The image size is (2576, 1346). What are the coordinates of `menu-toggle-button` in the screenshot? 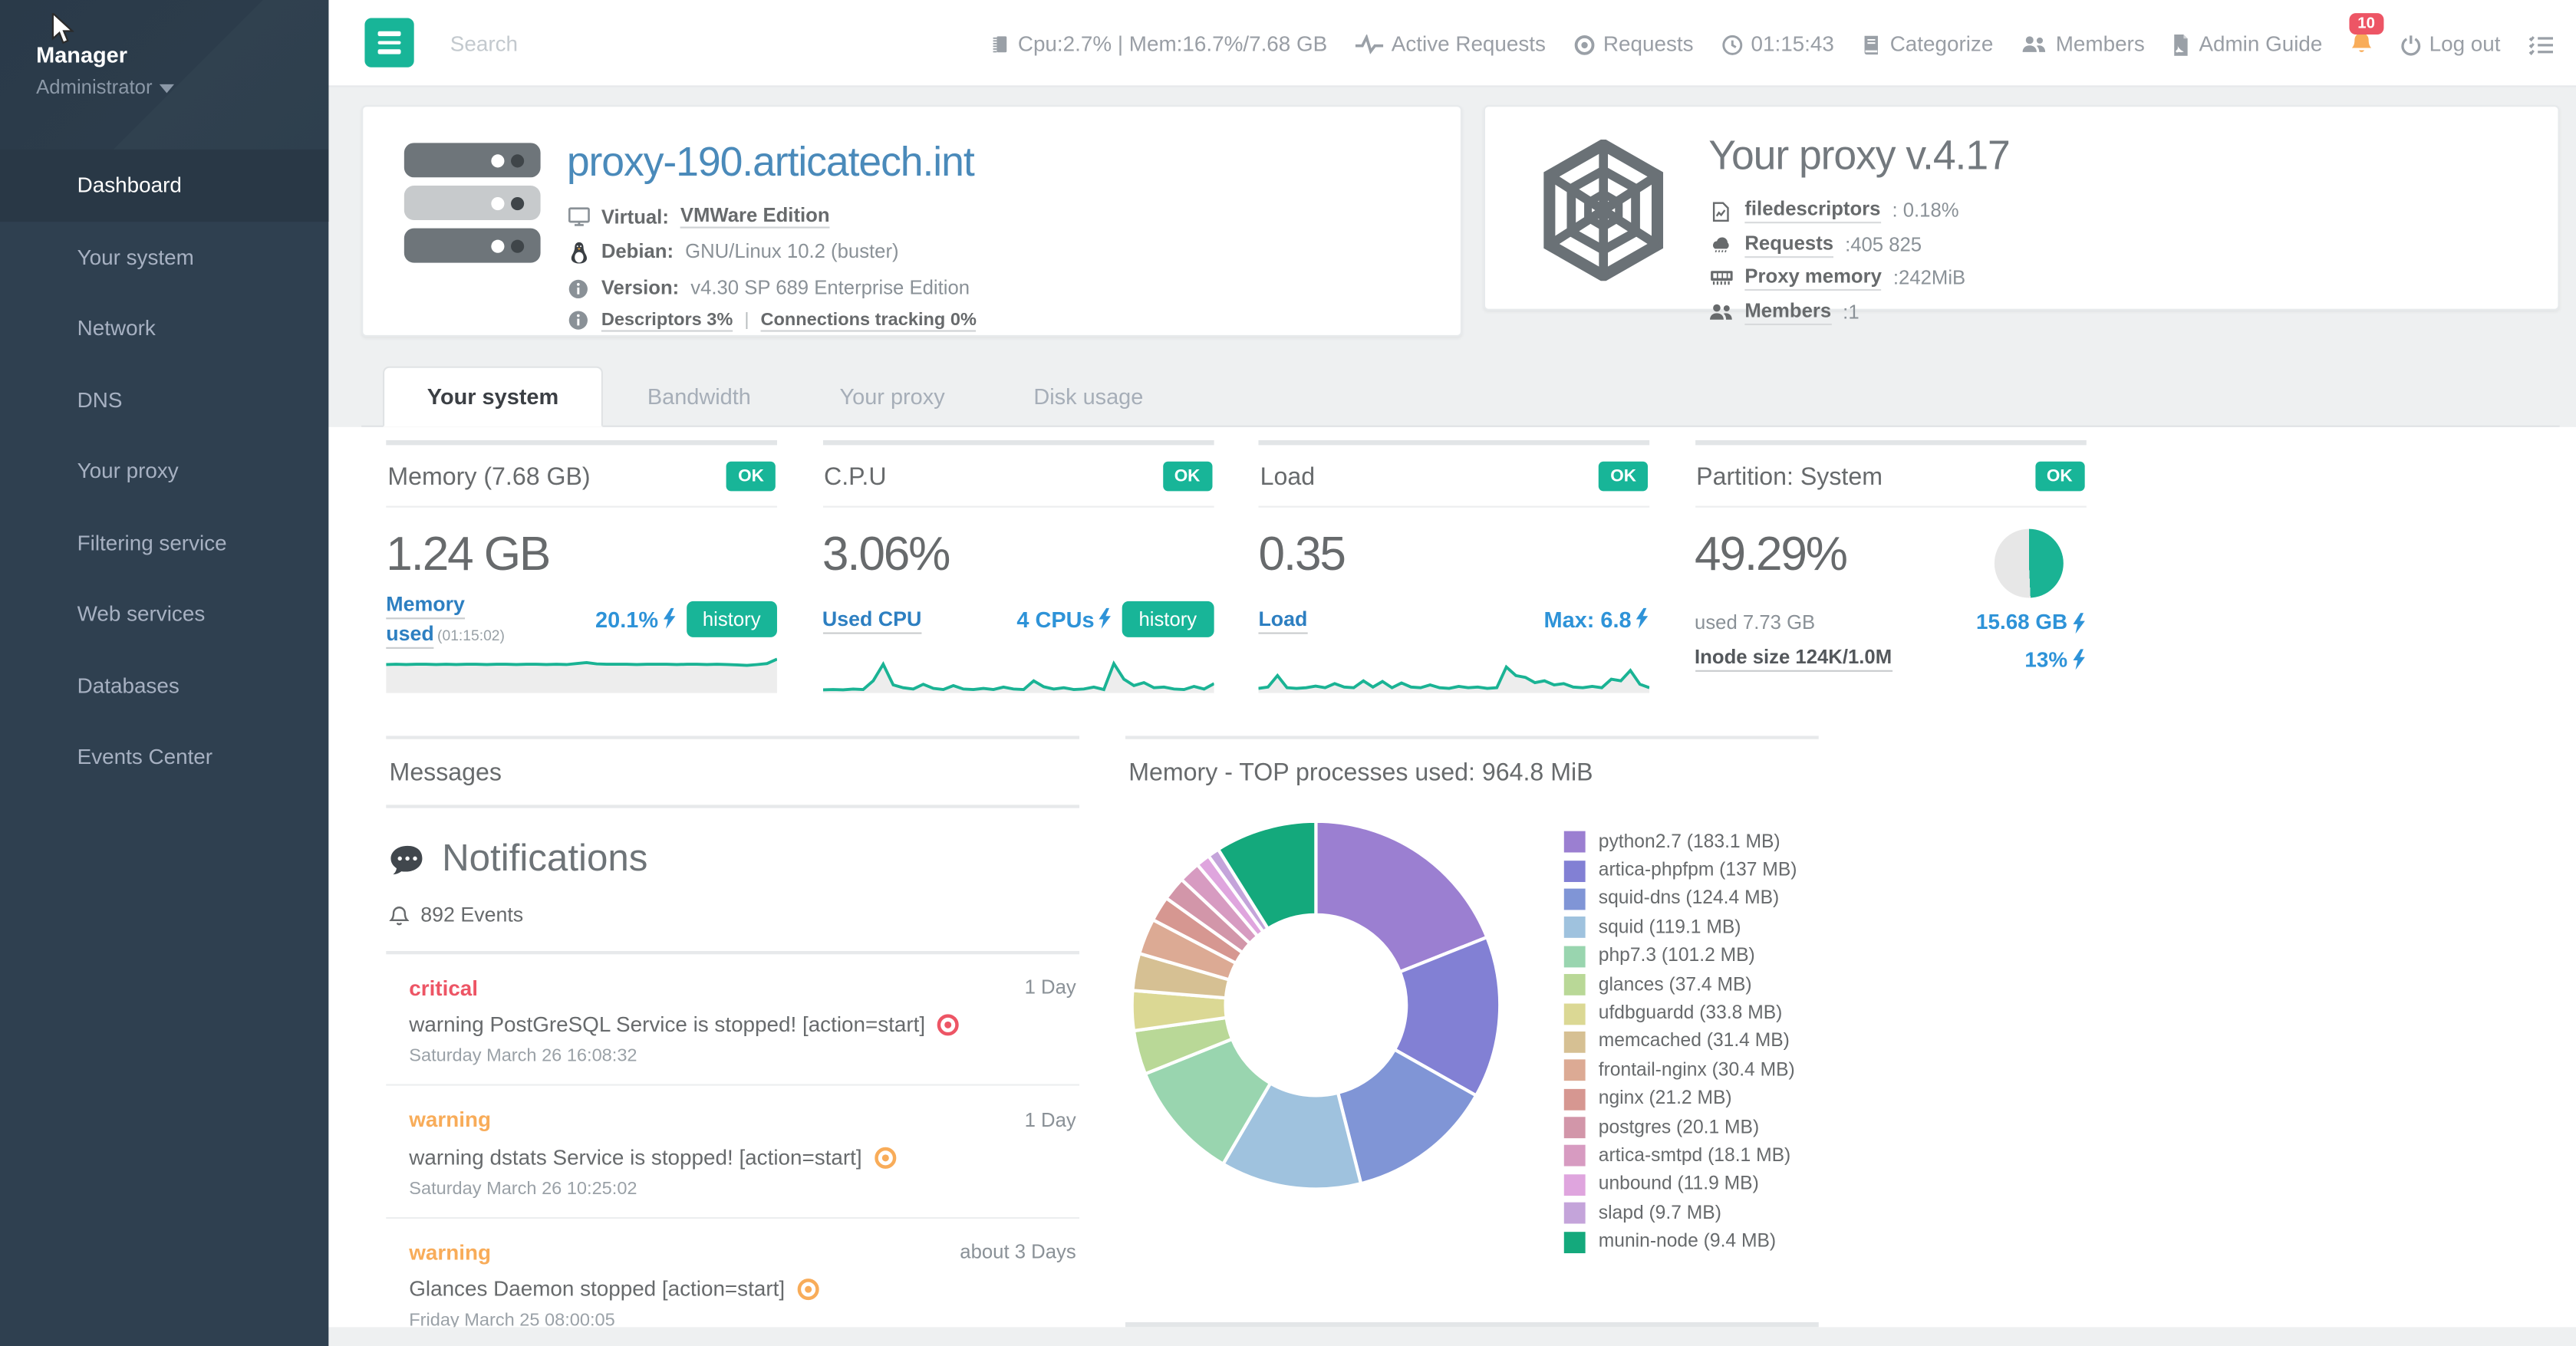 It's located at (389, 42).